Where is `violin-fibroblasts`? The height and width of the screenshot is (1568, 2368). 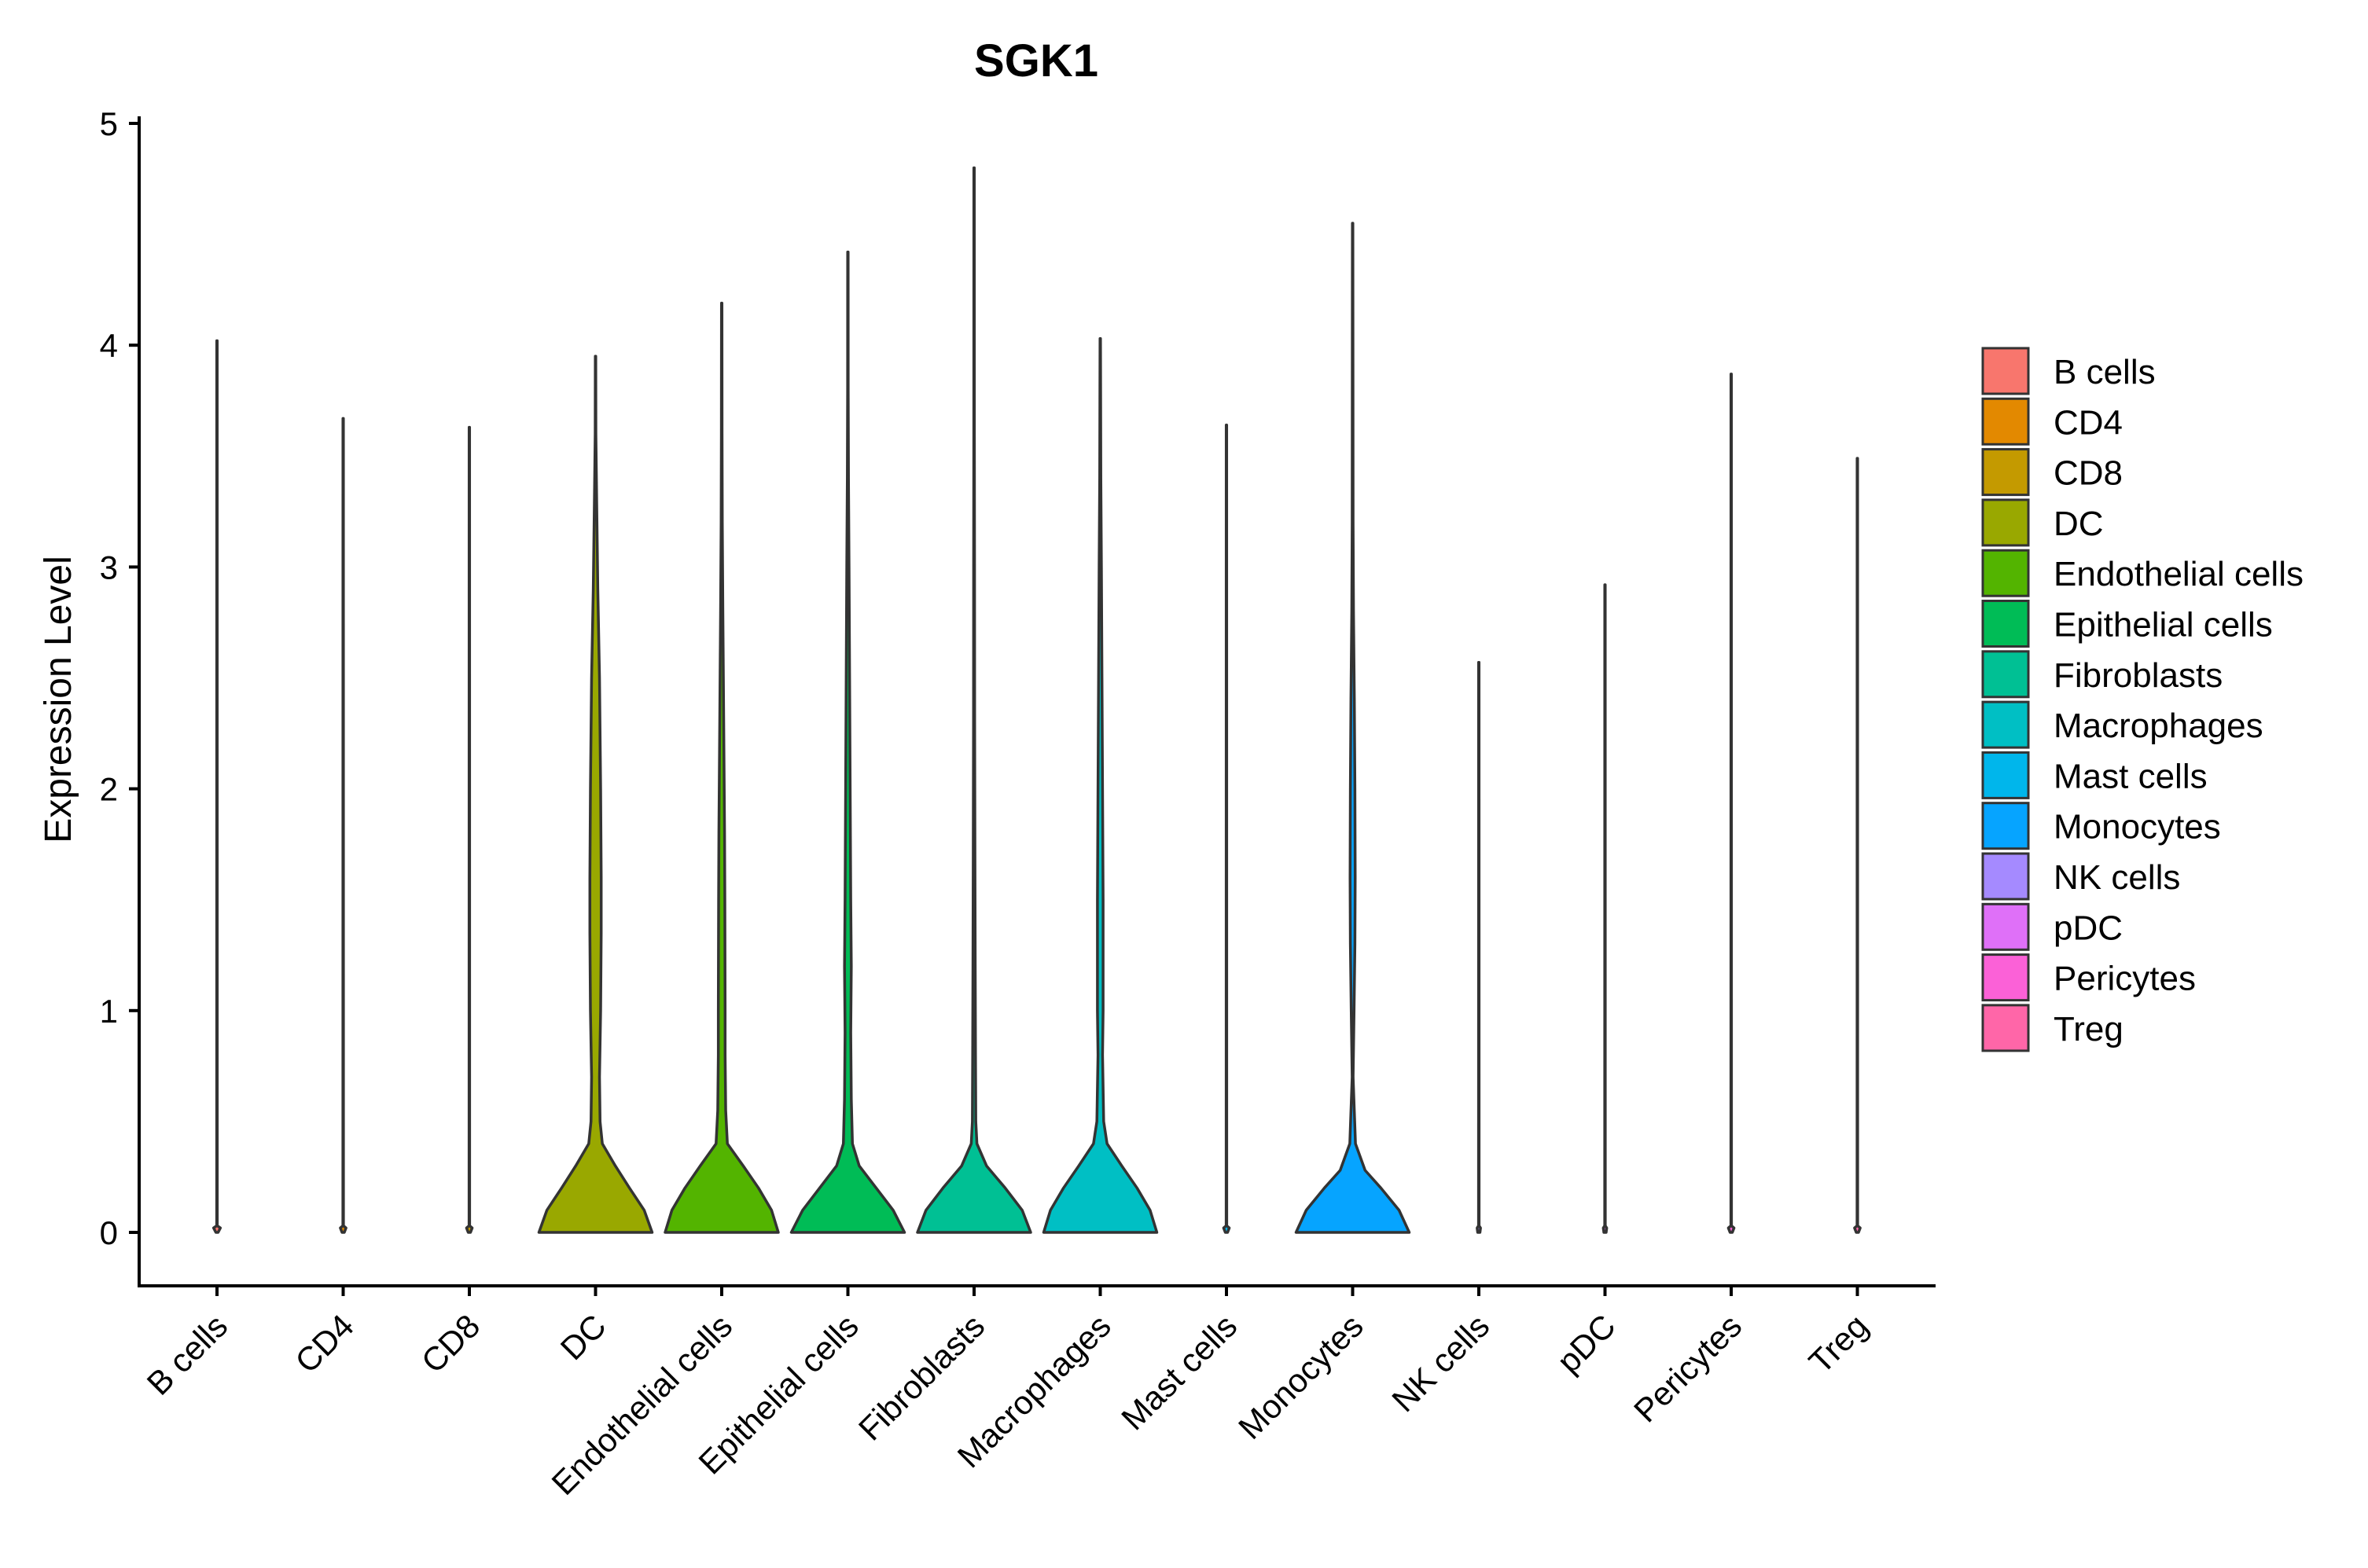 violin-fibroblasts is located at coordinates (974, 700).